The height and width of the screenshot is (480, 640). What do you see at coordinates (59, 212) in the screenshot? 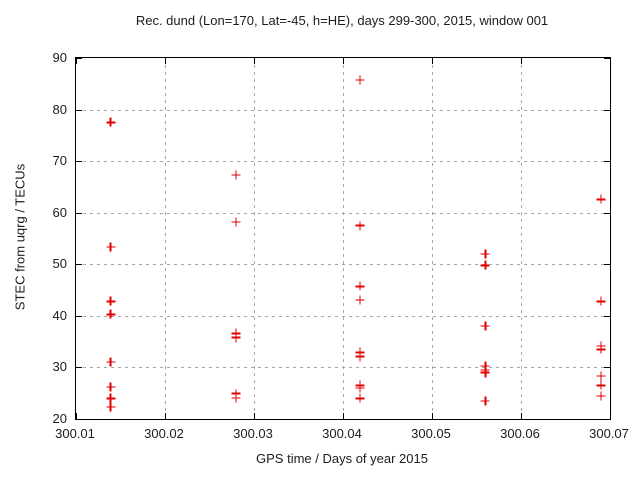
I see `y-tick-label: 60` at bounding box center [59, 212].